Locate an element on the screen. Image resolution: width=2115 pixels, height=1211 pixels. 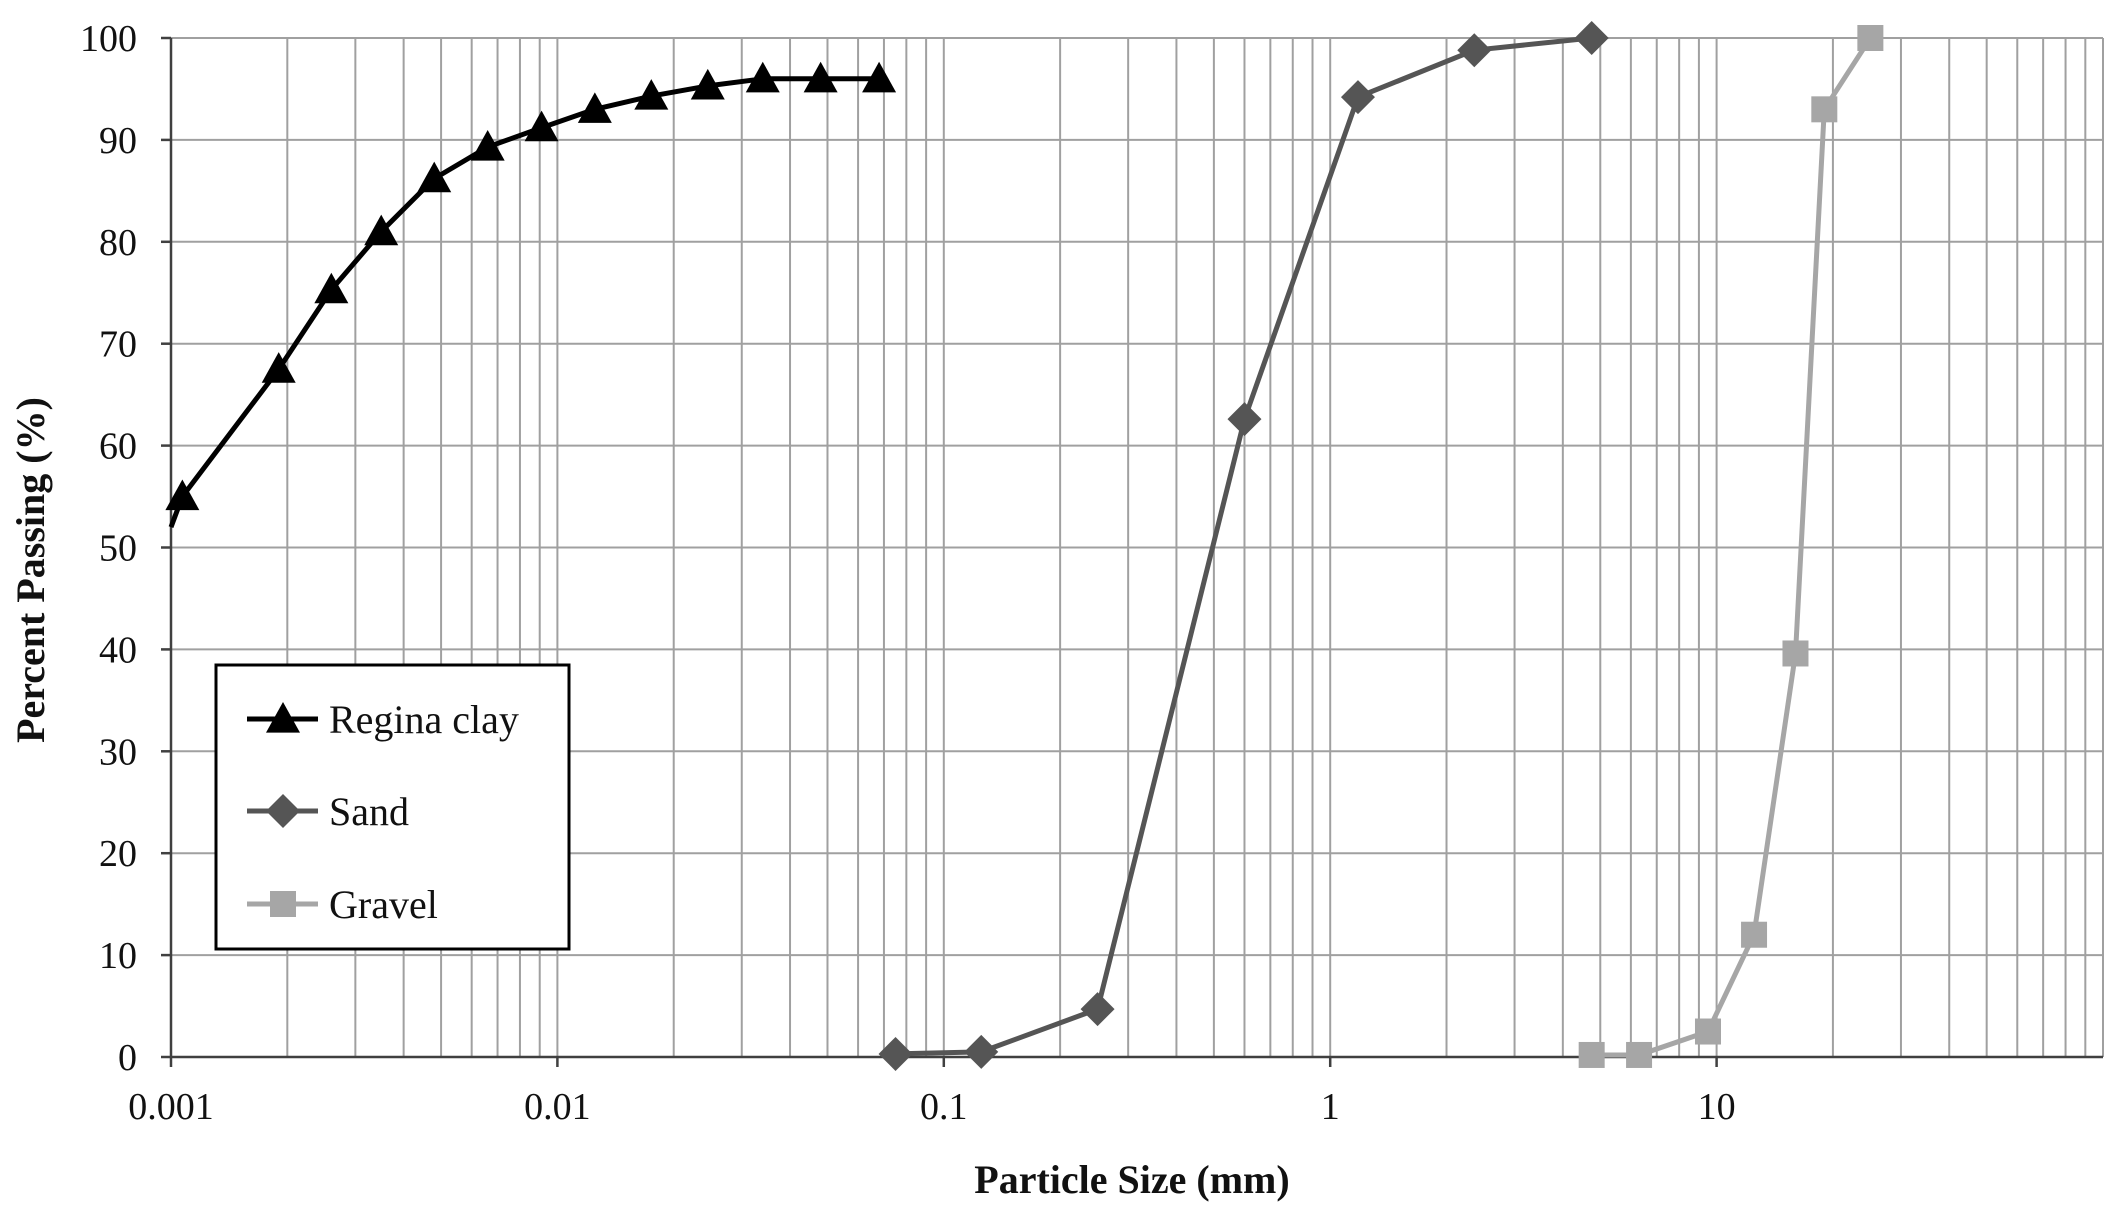
legend-marker-sand is located at coordinates (283, 811).